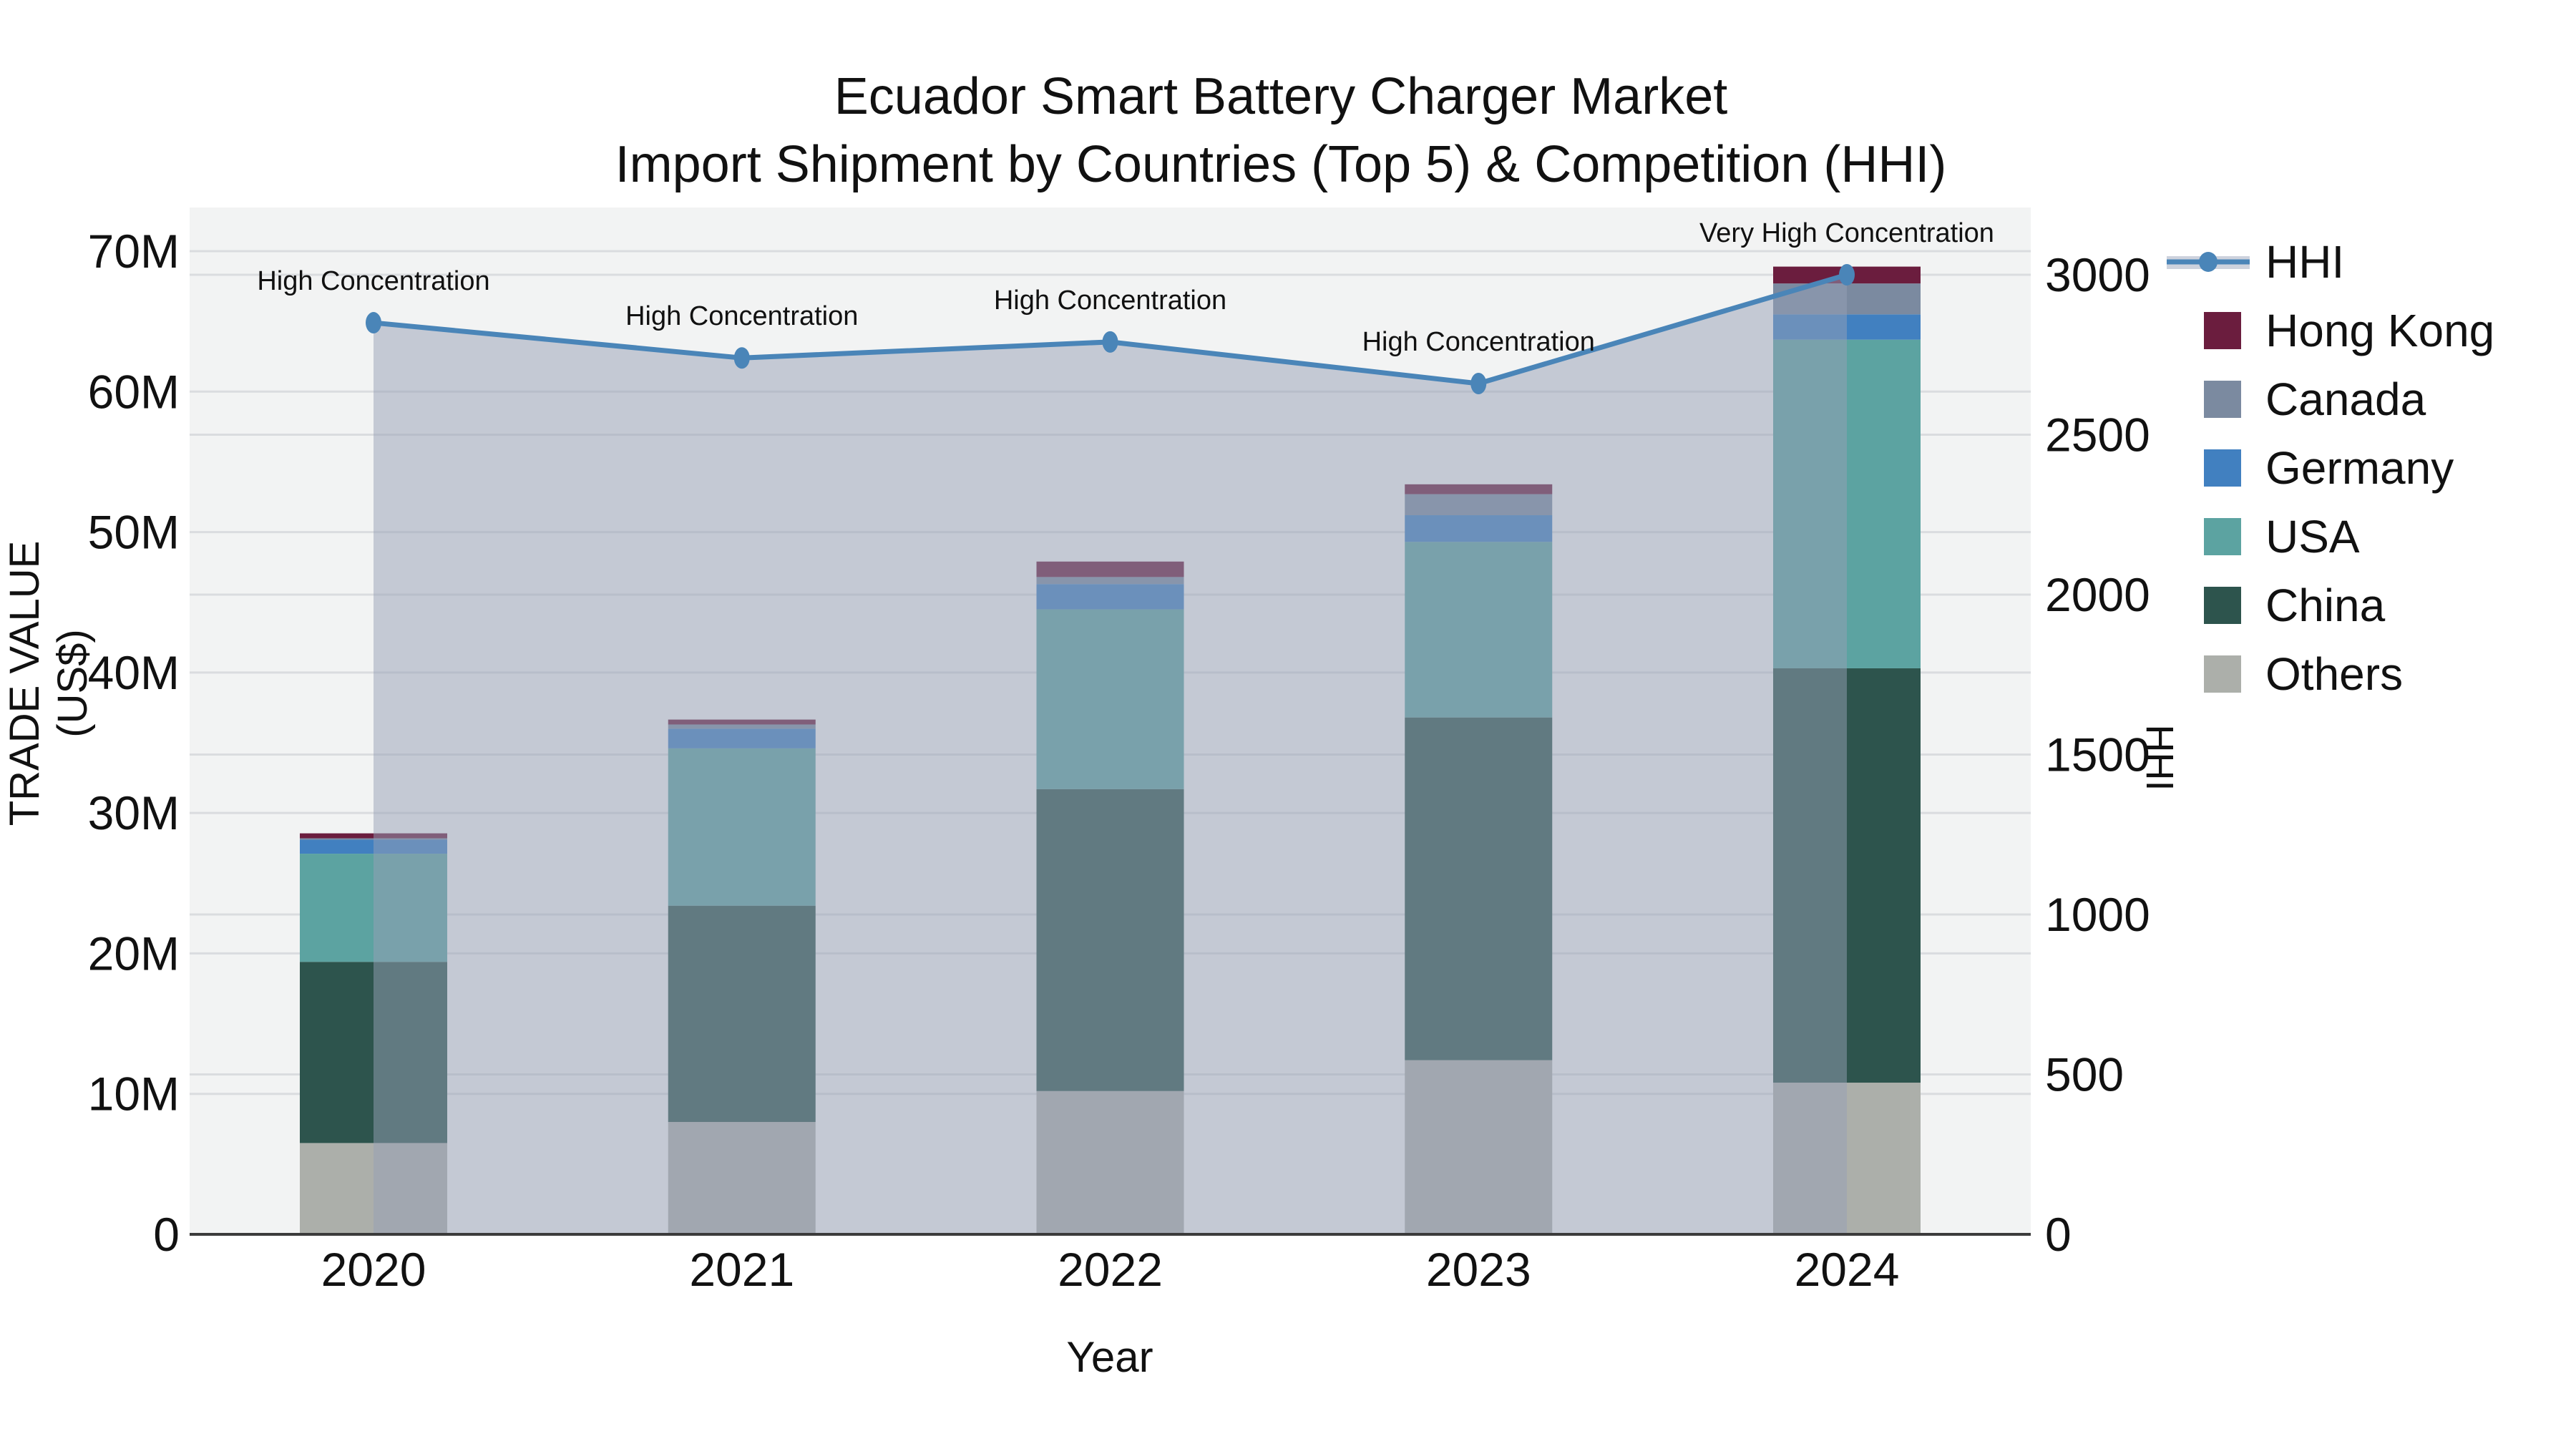 This screenshot has width=2576, height=1449. Describe the element at coordinates (2097, 594) in the screenshot. I see `y-axis-tick-label-right: 2000` at that location.